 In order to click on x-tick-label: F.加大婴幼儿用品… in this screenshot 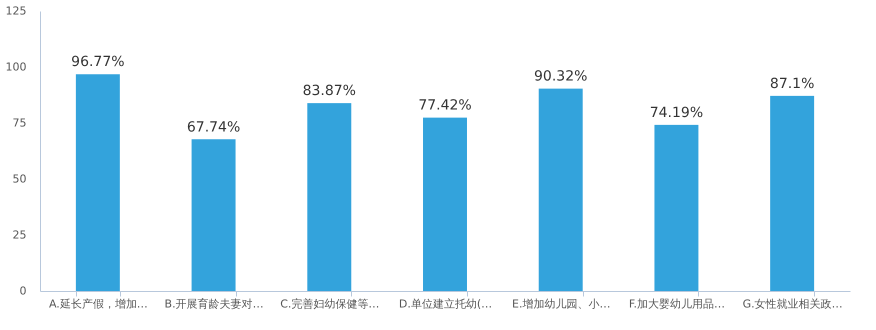, I will do `click(676, 304)`.